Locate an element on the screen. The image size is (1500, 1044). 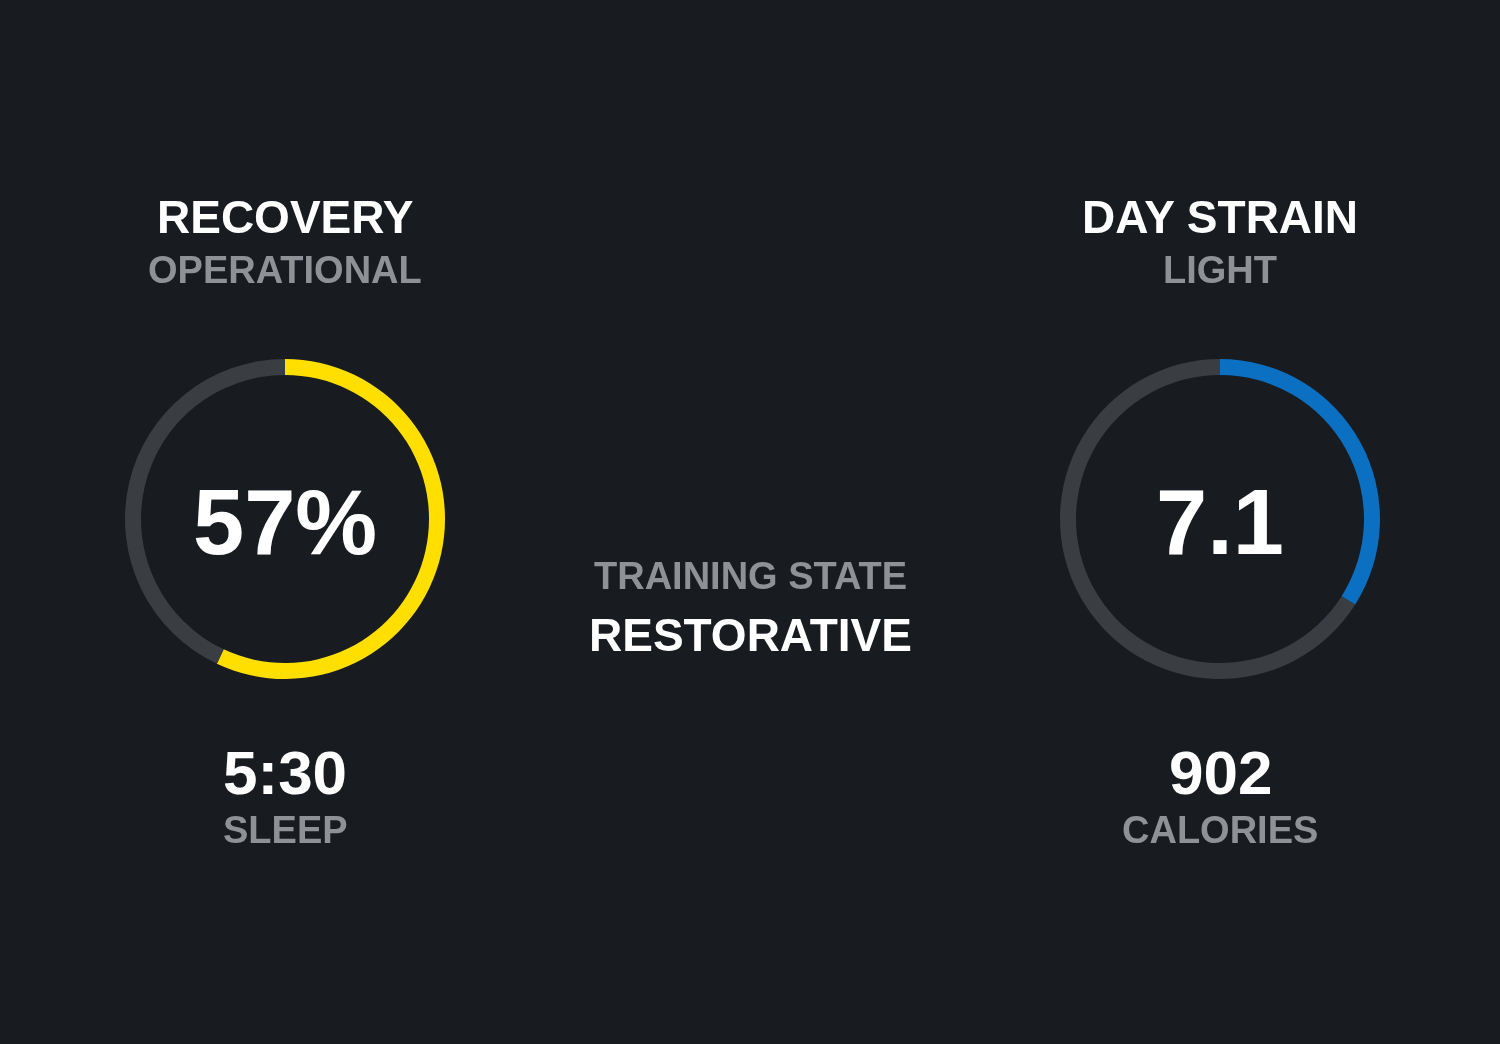
text: 902 is located at coordinates (1221, 772).